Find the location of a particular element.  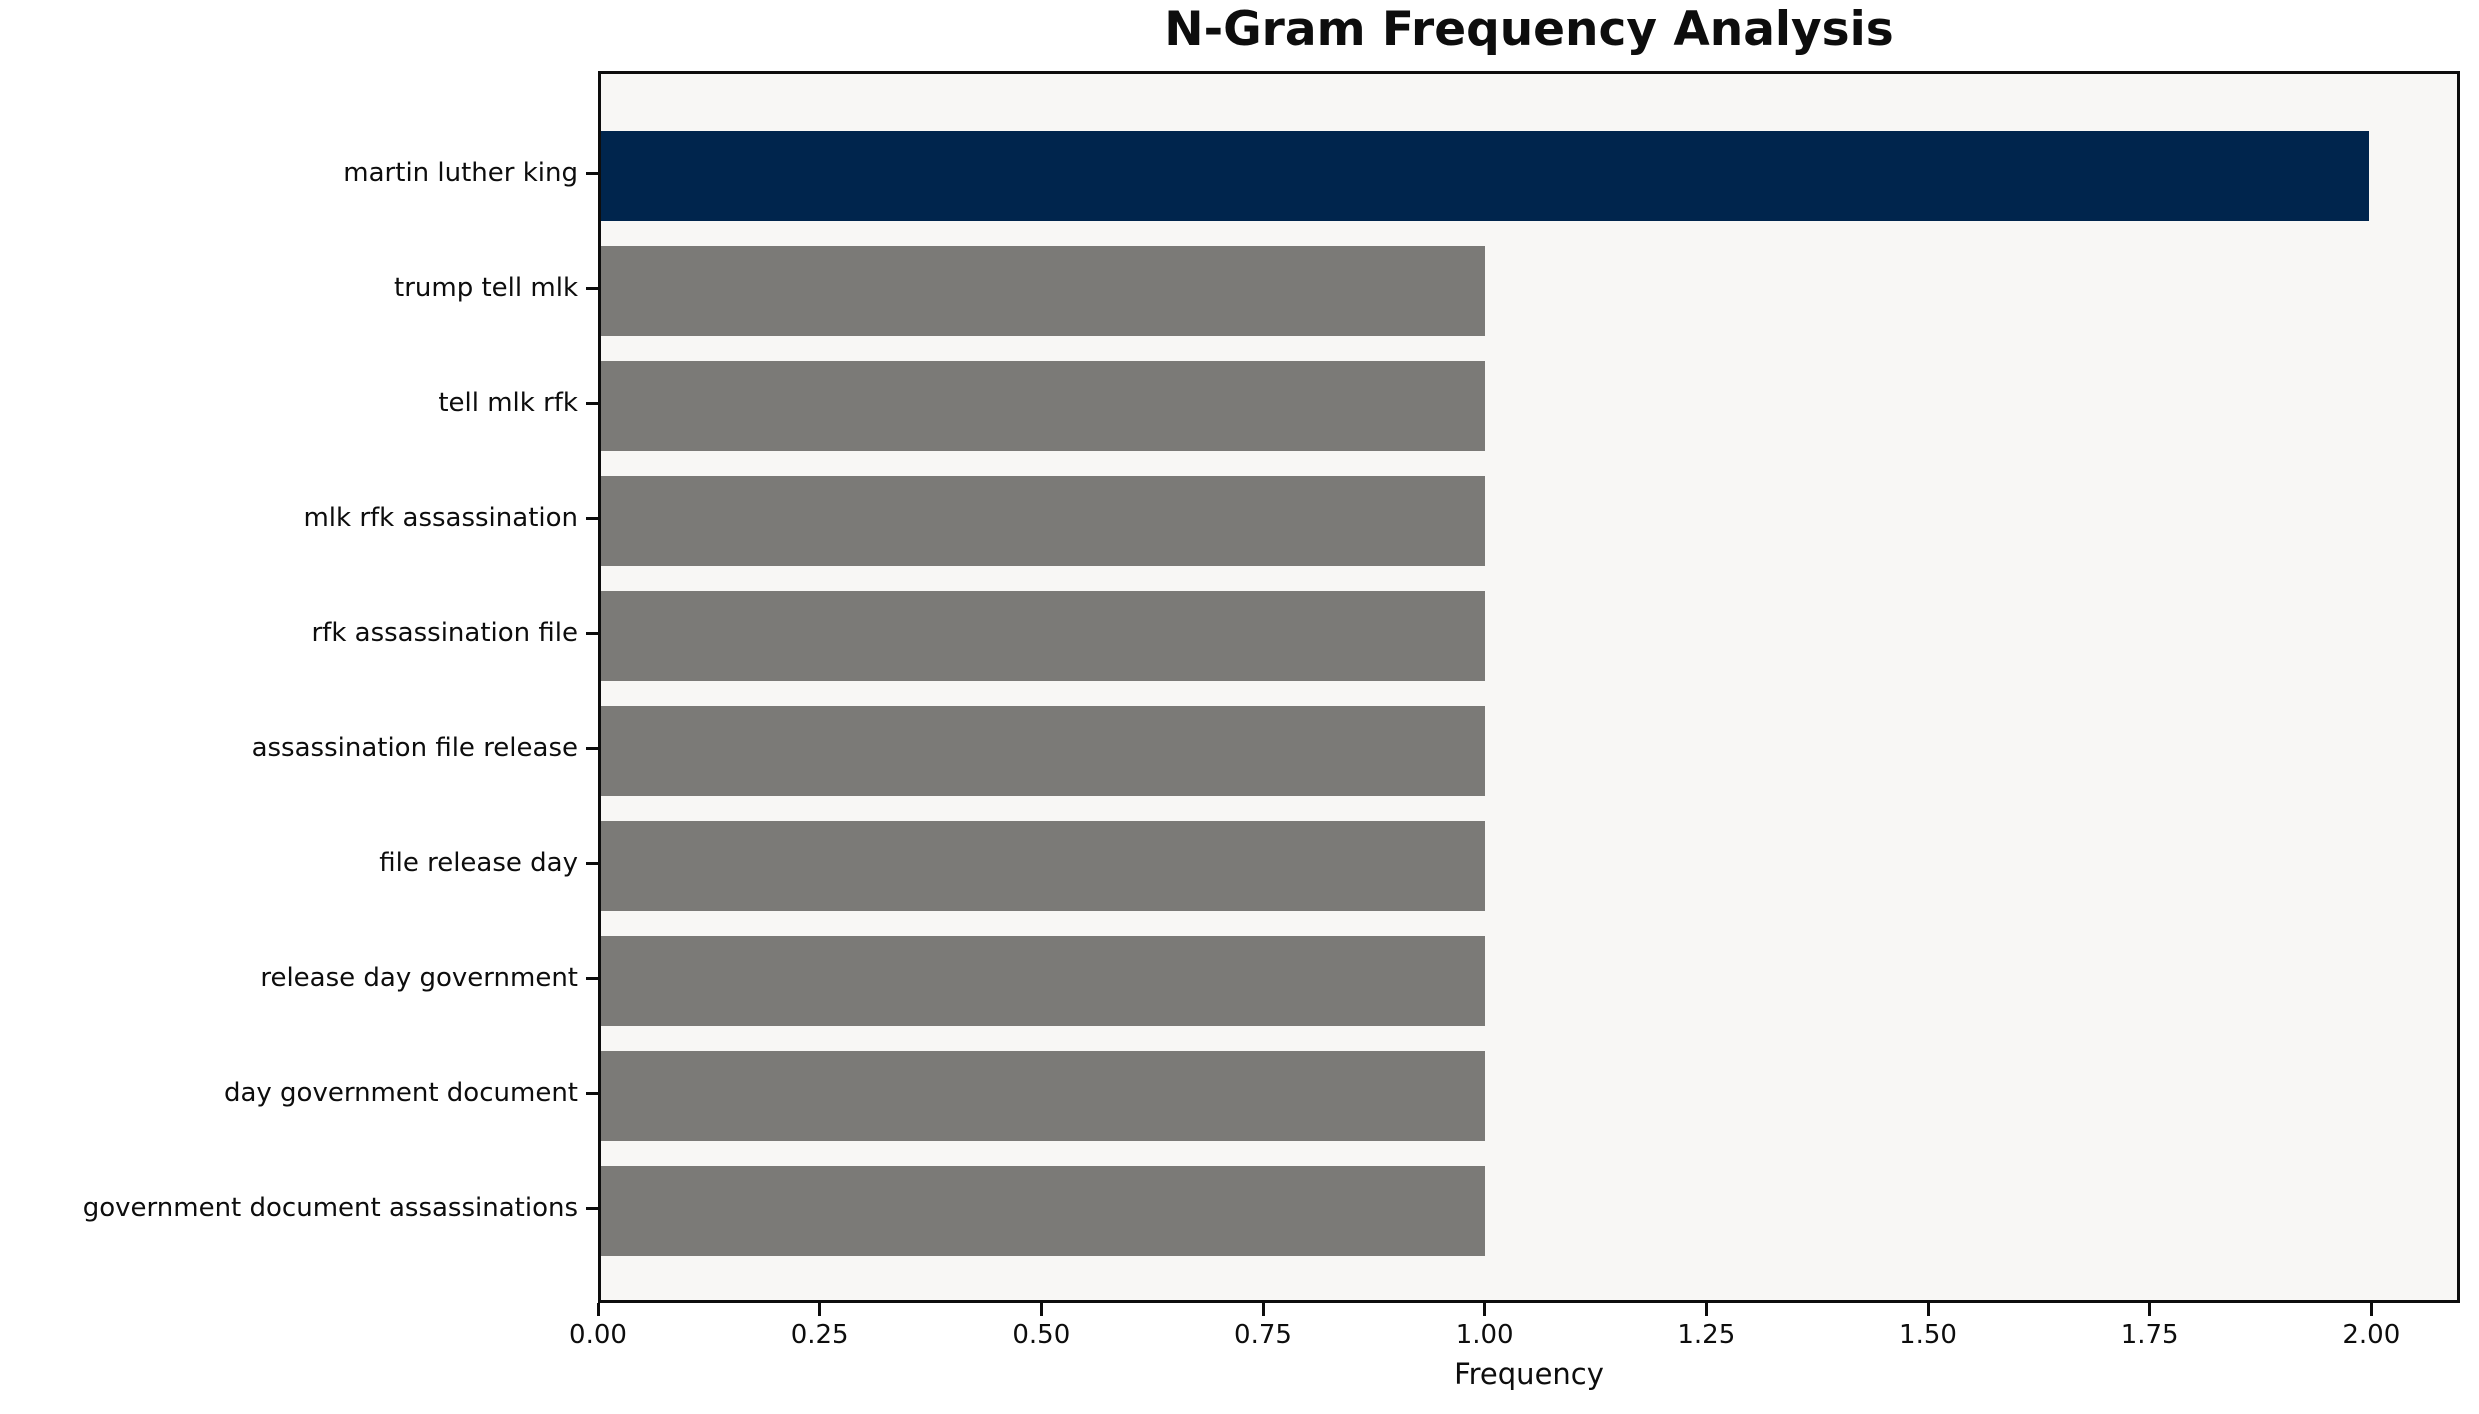

y-axis-label: rfk assassination file is located at coordinates (444, 633).